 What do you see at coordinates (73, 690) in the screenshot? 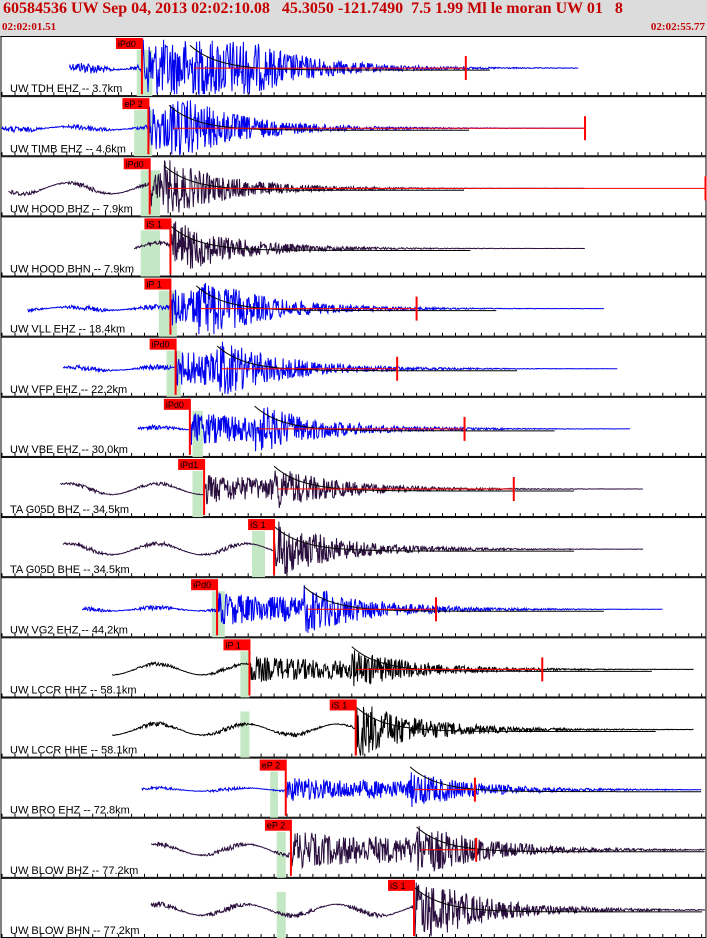
I see `station-label: UW LCCR HHZ -- 58.1km` at bounding box center [73, 690].